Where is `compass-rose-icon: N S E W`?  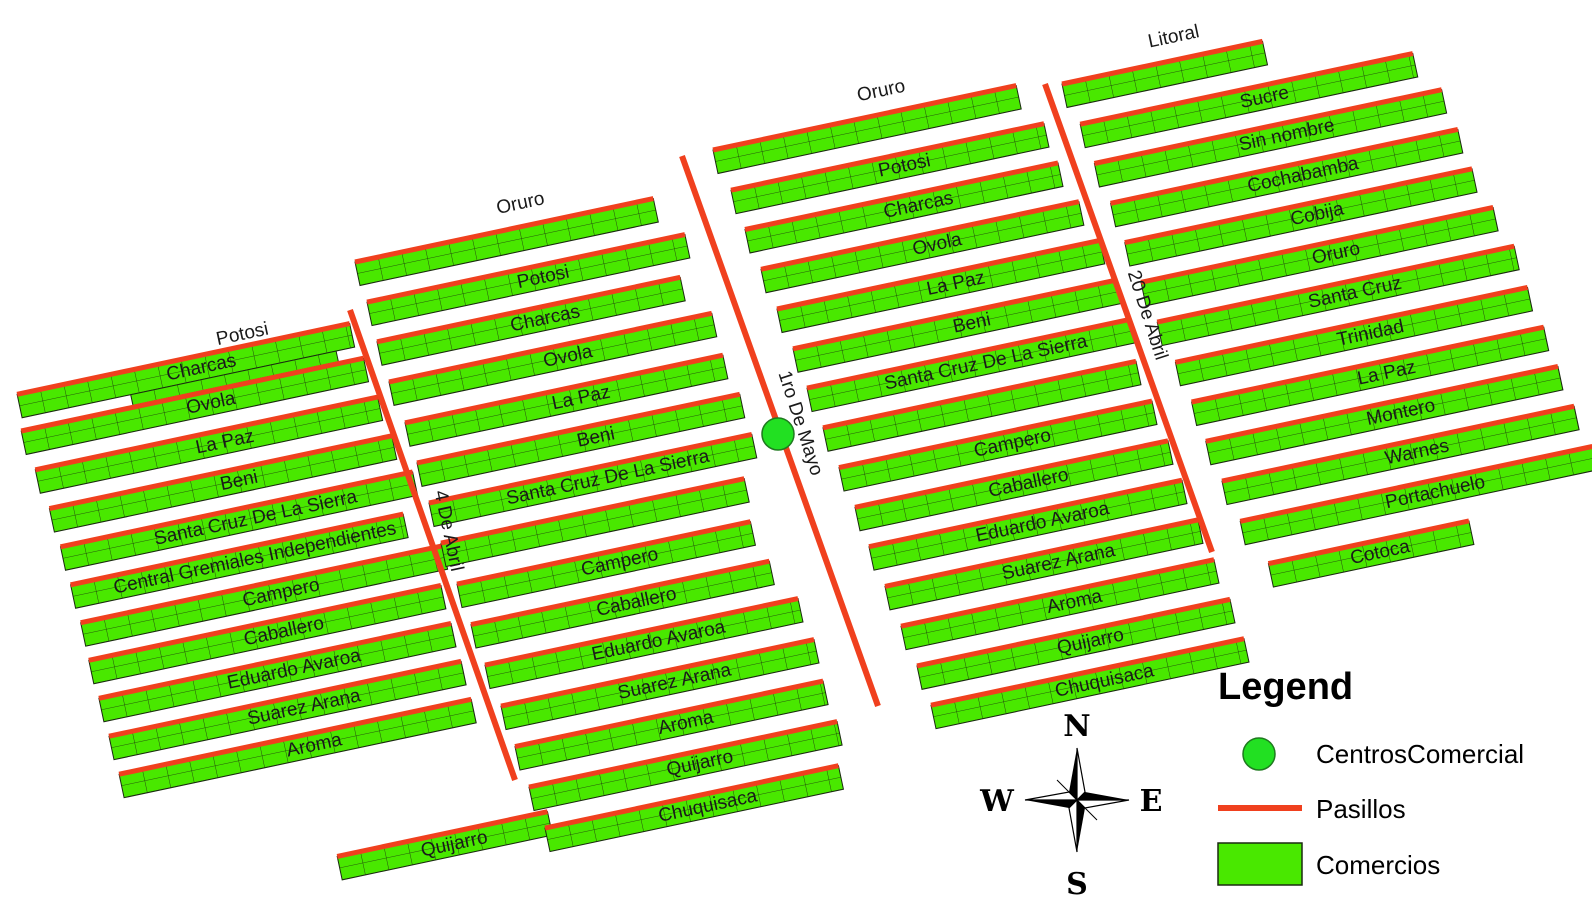 compass-rose-icon: N S E W is located at coordinates (1070, 805).